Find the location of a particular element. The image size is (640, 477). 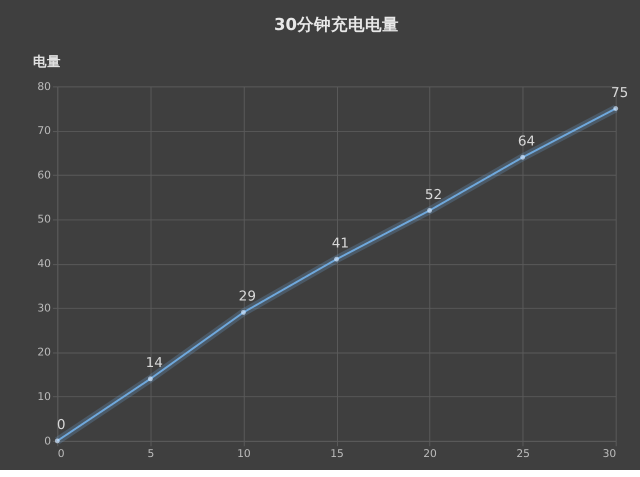

data-label: 52 is located at coordinates (433, 194).